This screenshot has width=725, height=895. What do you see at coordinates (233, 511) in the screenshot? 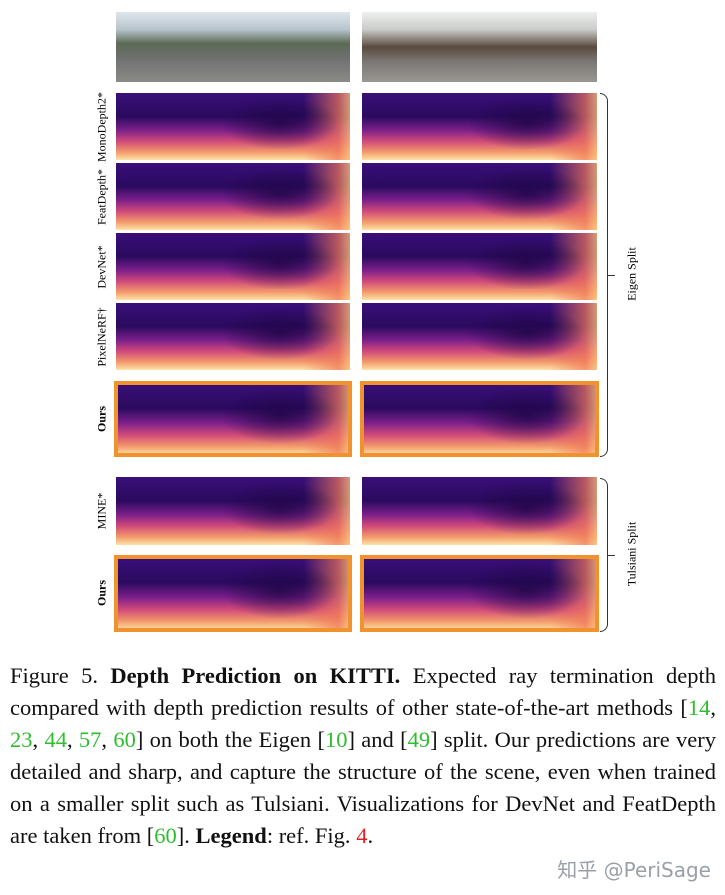
I see `depth-map-mine-left` at bounding box center [233, 511].